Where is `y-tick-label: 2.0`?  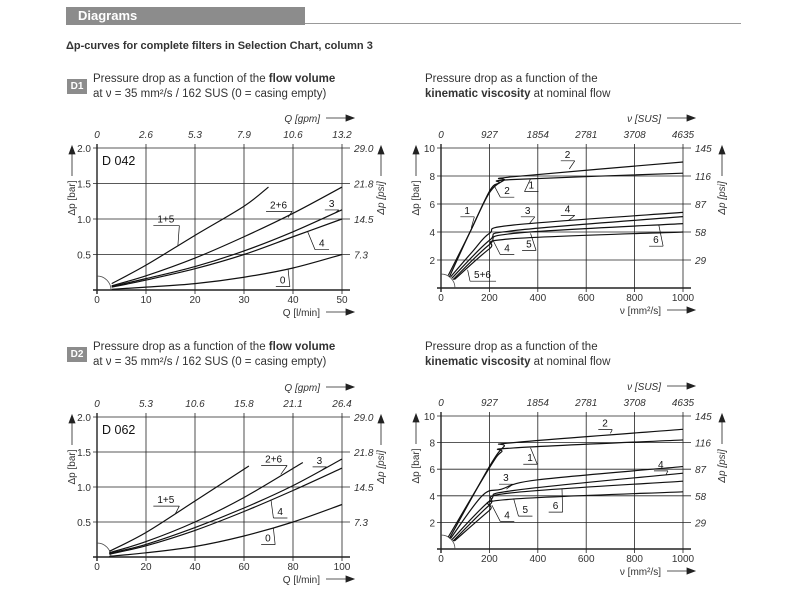 y-tick-label: 2.0 is located at coordinates (84, 418).